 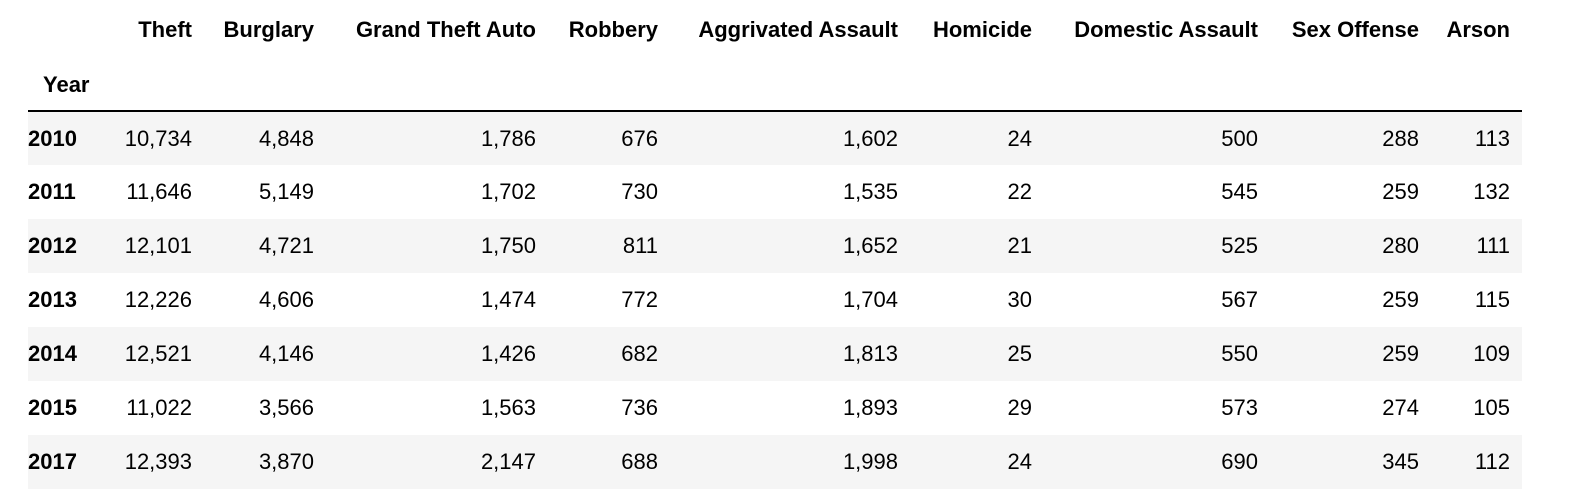 I want to click on column-header: Aggrivated Assault, so click(x=798, y=29).